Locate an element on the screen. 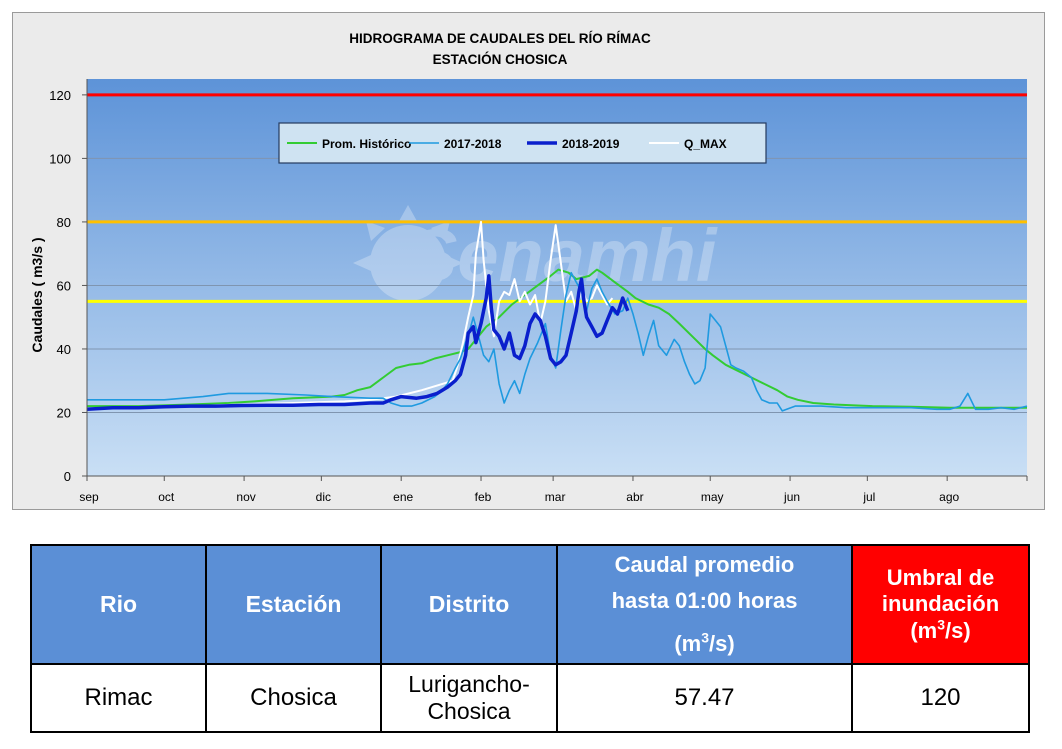 Image resolution: width=1062 pixels, height=749 pixels. x-tick-label: jul is located at coordinates (868, 497).